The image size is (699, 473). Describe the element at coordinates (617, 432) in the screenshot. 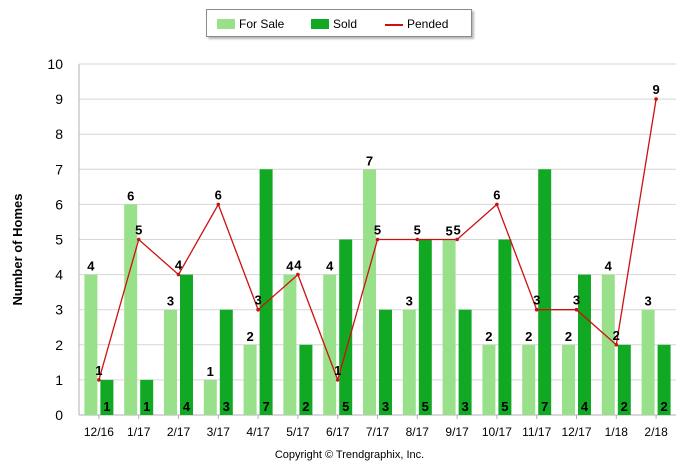

I see `x-tick-label: 1/18` at that location.